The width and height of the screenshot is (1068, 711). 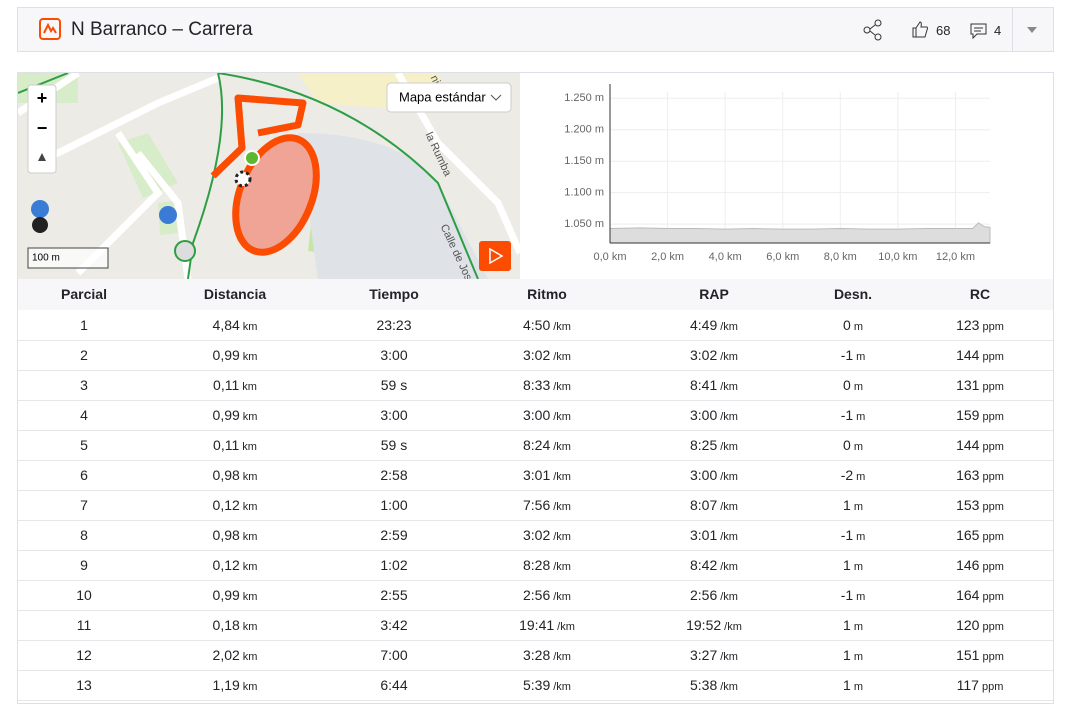 What do you see at coordinates (495, 256) in the screenshot?
I see `play-button` at bounding box center [495, 256].